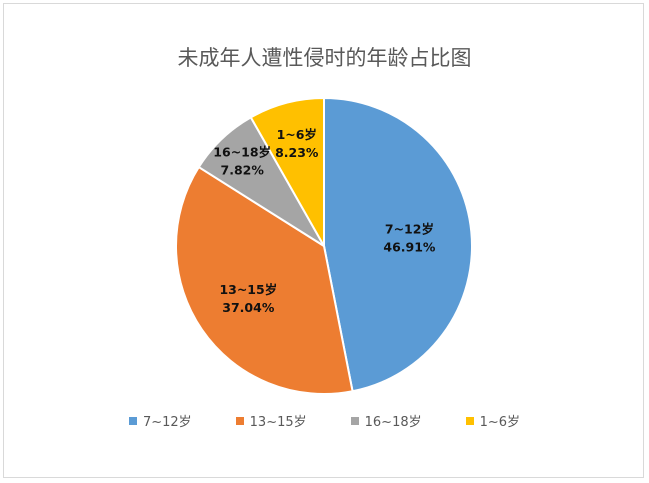 Image resolution: width=649 pixels, height=483 pixels. I want to click on legend: 7~12岁 13~15岁 16~18岁 1~6岁, so click(324, 420).